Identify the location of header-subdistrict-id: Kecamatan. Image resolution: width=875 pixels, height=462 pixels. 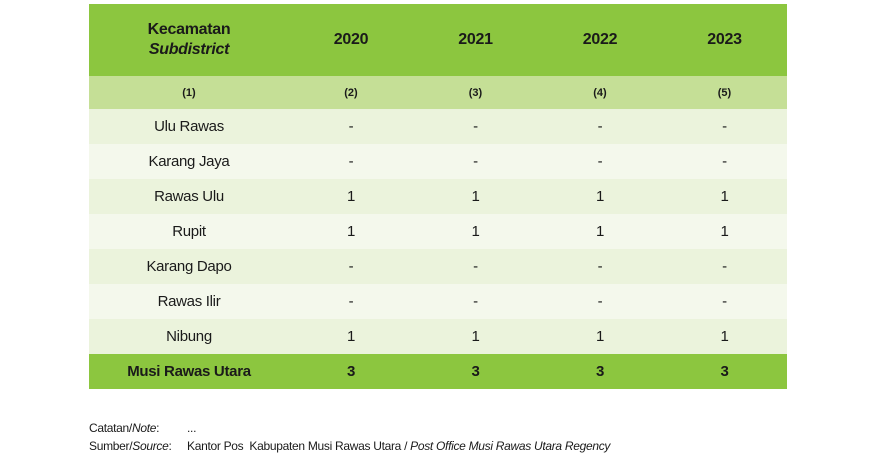
(189, 29).